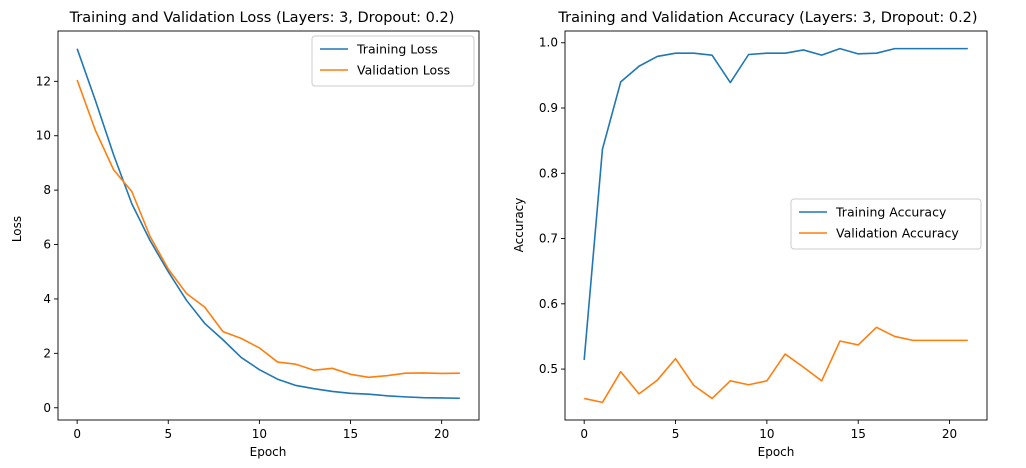 The image size is (1026, 468). What do you see at coordinates (168, 434) in the screenshot?
I see `loss-x-tick-label: 5` at bounding box center [168, 434].